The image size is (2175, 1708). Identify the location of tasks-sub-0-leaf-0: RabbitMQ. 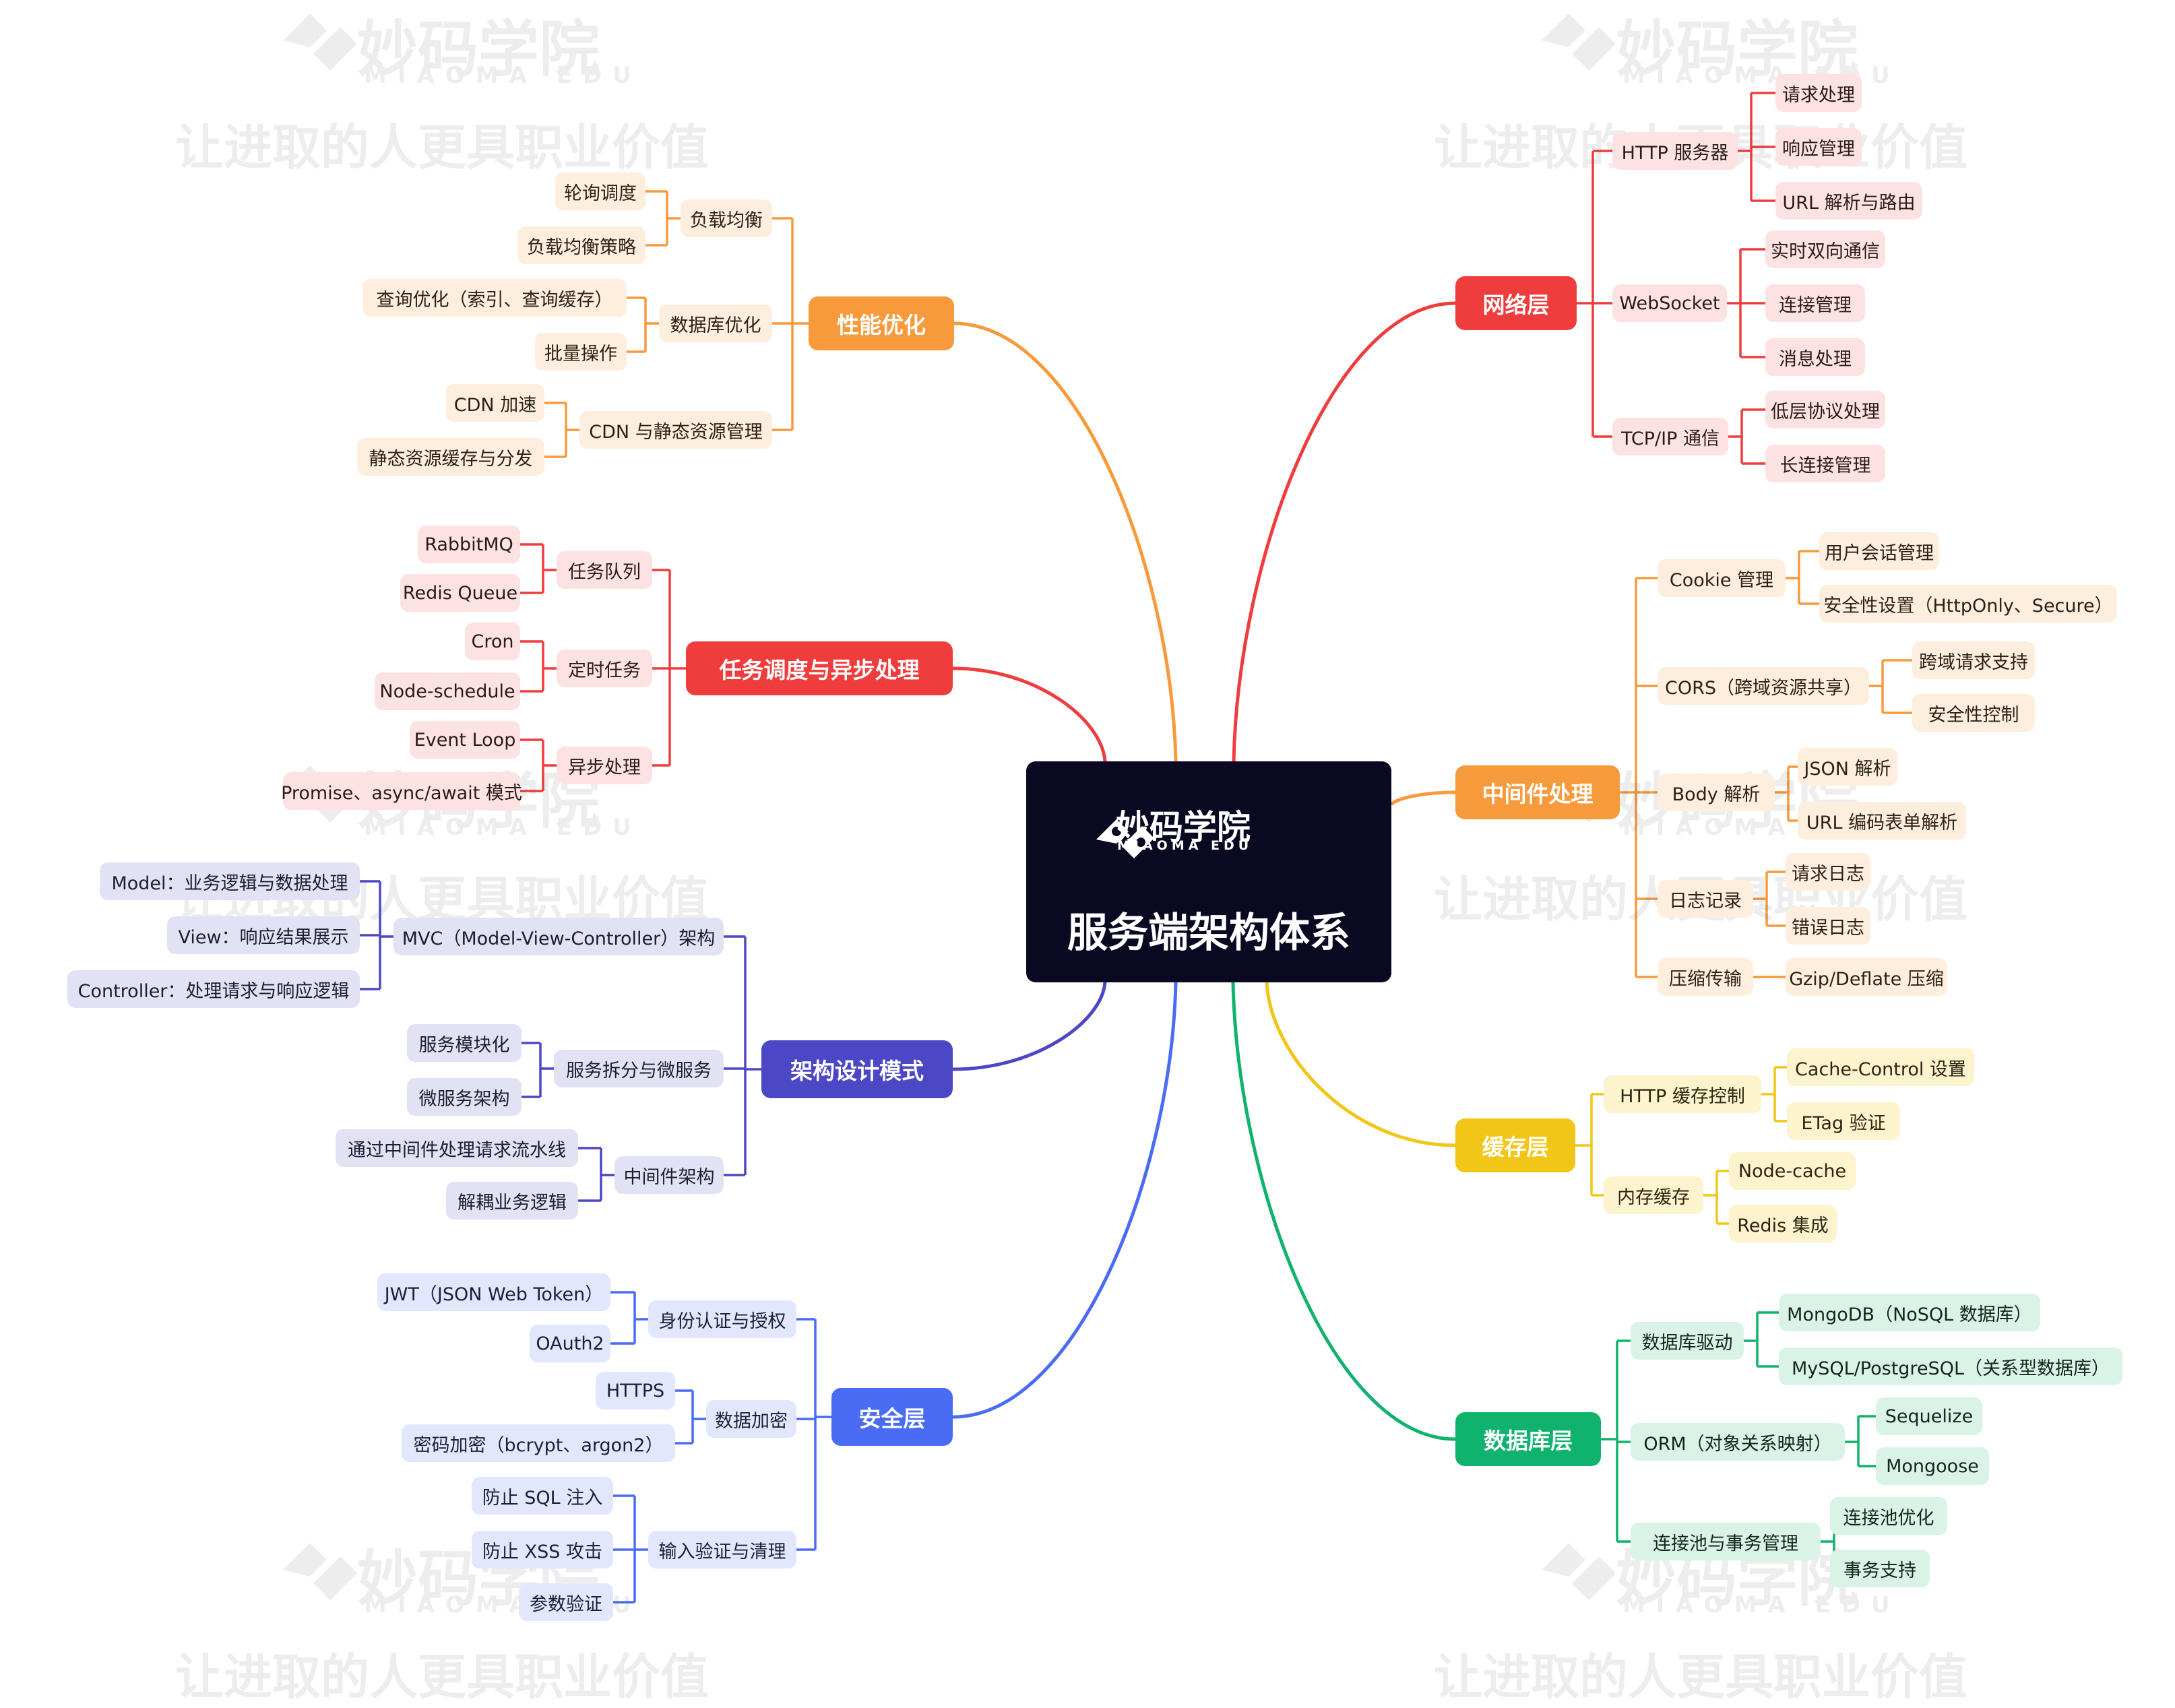
(469, 544).